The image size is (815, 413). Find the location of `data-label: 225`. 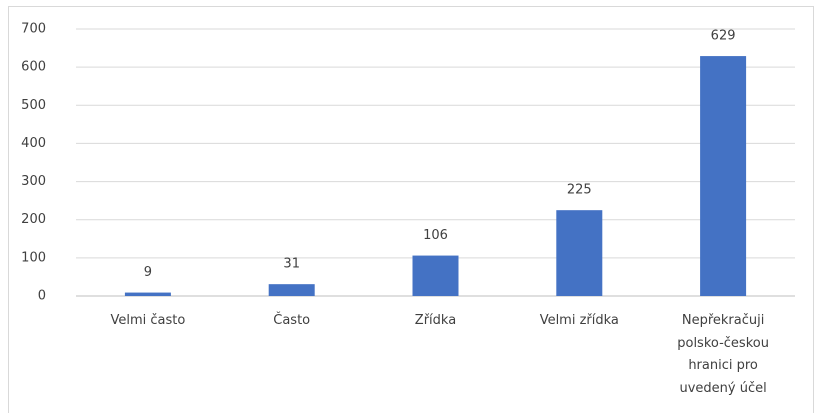

data-label: 225 is located at coordinates (579, 190).